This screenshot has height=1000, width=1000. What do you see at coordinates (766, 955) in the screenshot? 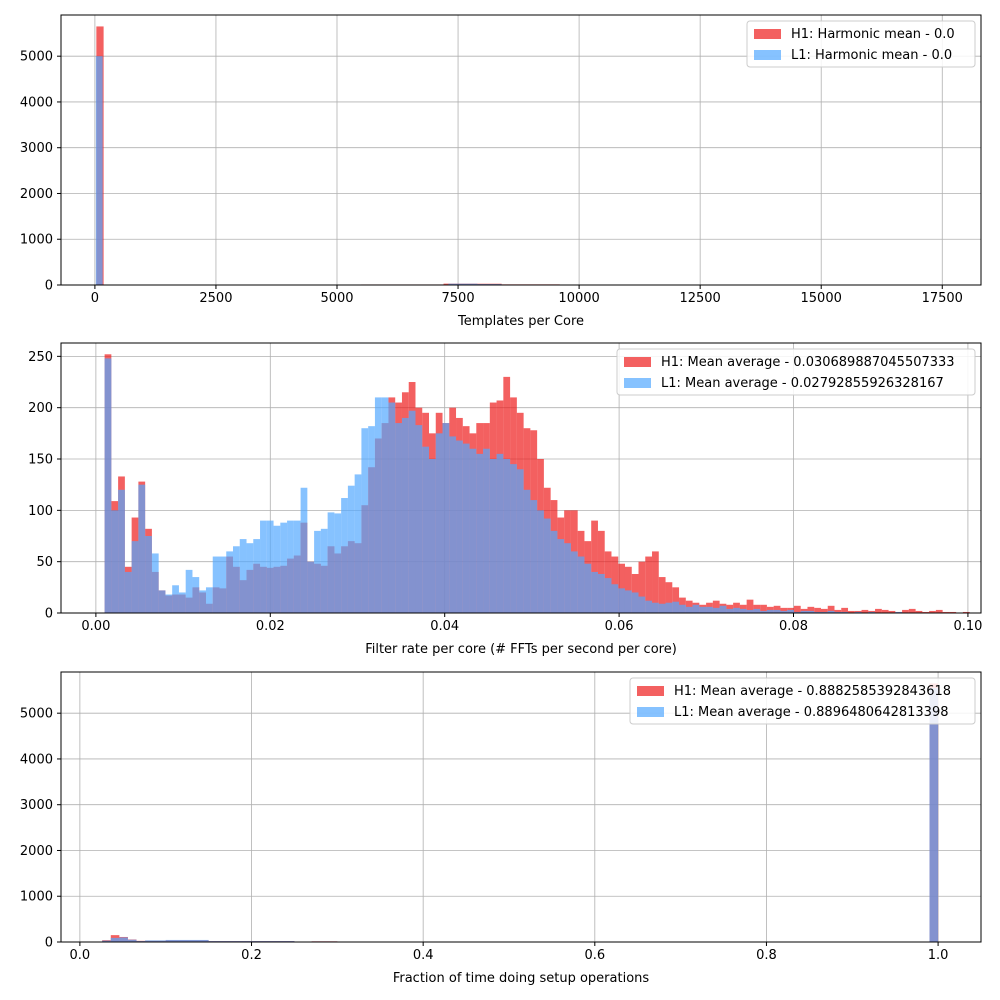
I see `x-tick-label: 0.8` at bounding box center [766, 955].